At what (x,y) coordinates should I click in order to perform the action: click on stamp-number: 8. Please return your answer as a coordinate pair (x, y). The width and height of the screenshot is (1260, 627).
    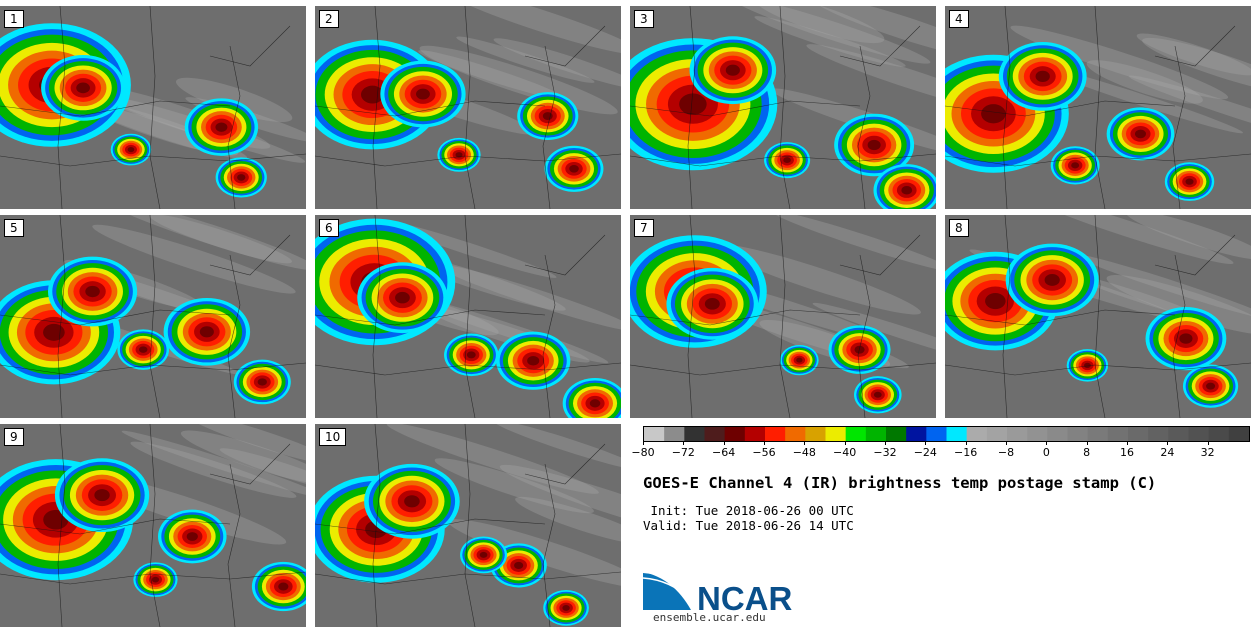
    Looking at the image, I should click on (959, 228).